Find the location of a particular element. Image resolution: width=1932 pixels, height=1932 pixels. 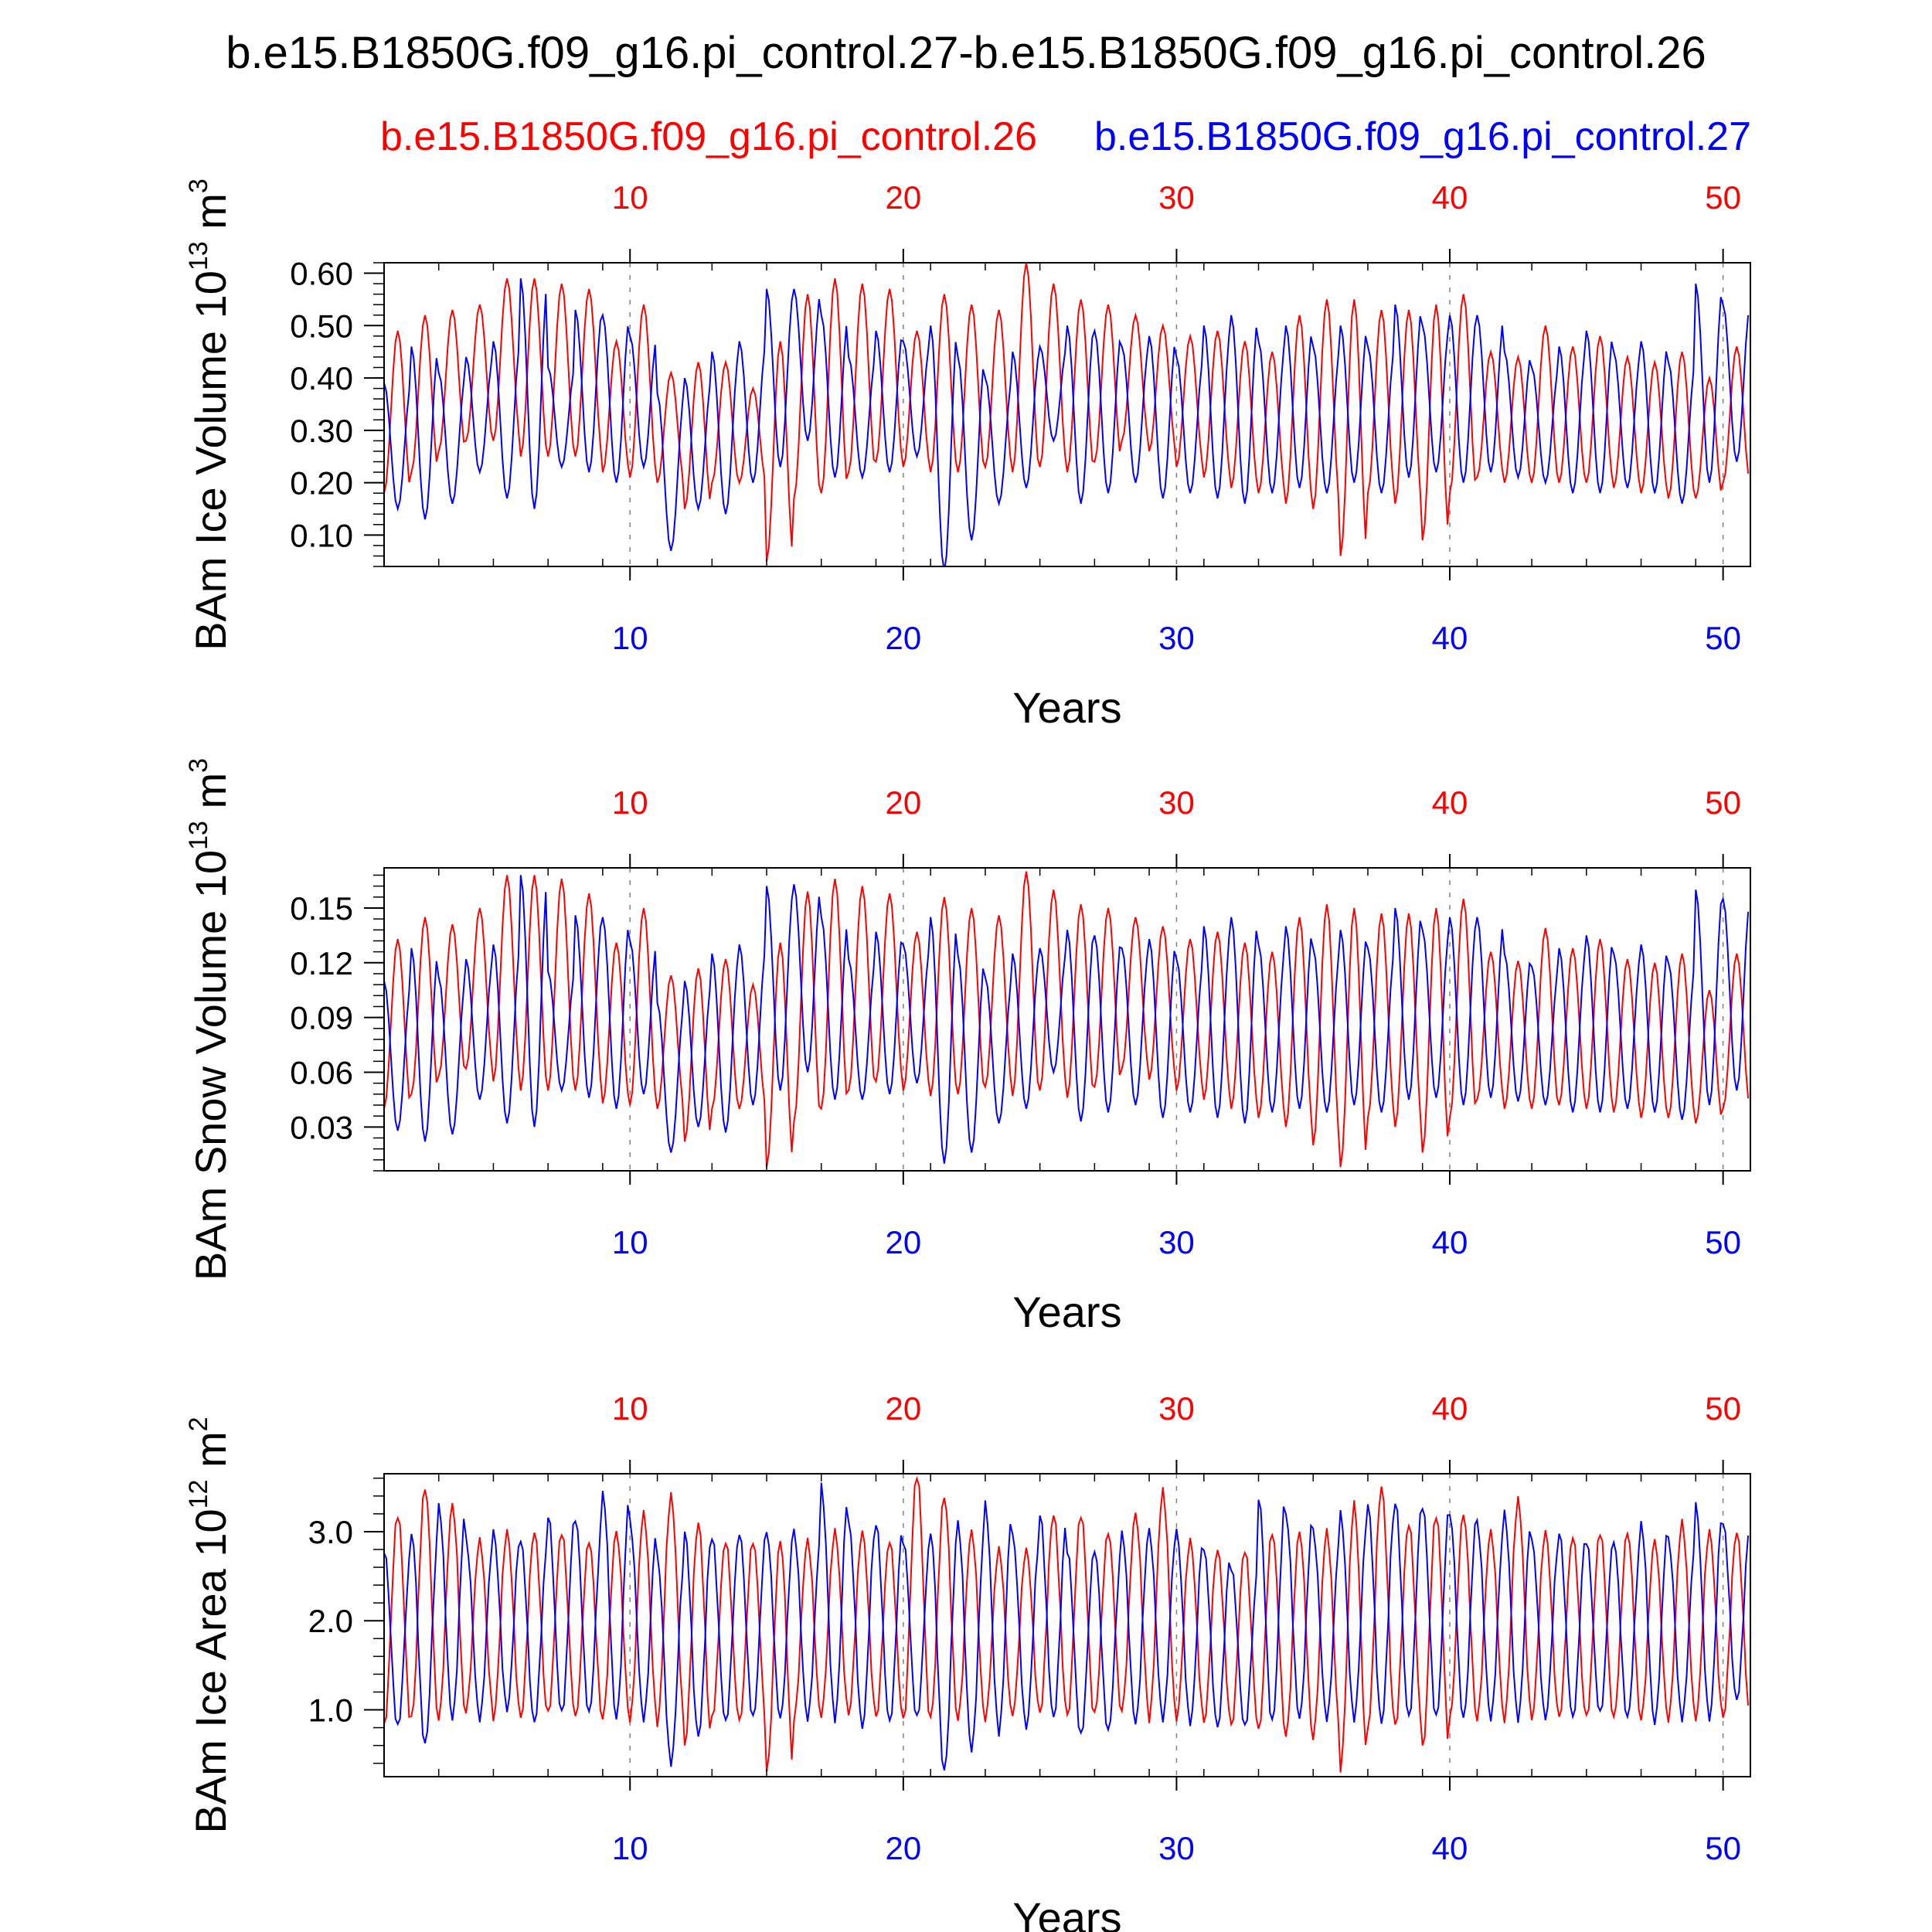

y-axis-label: BAm Ice Area 1012 m2 is located at coordinates (209, 1625).